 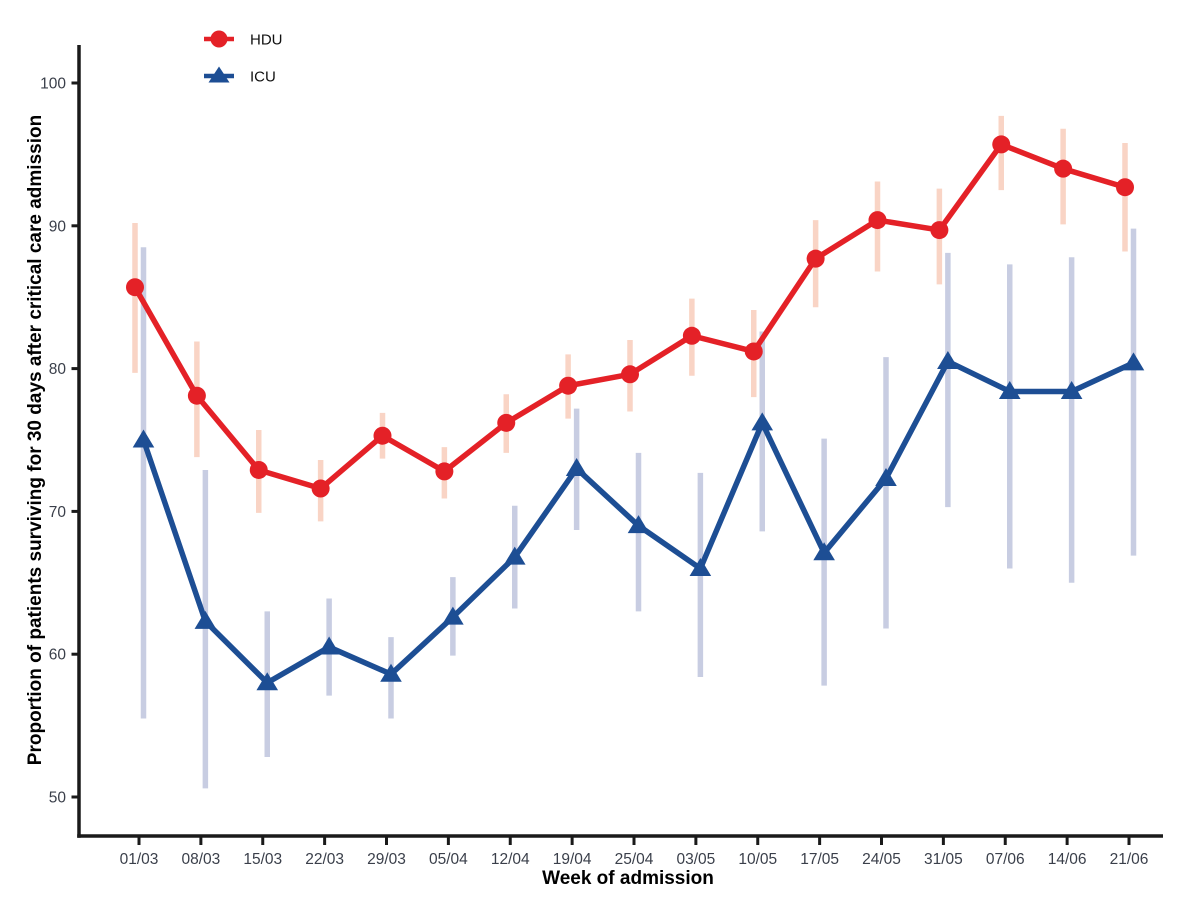 I want to click on legend-item-icu: ICU, so click(x=240, y=76).